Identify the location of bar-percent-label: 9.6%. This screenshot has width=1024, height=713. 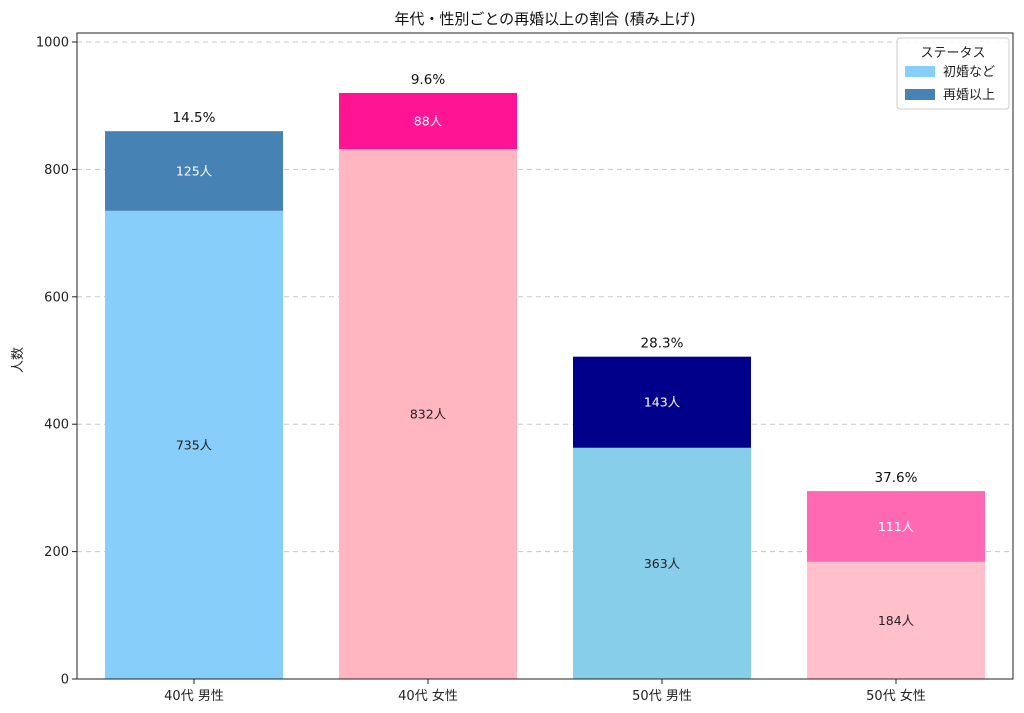
(428, 80).